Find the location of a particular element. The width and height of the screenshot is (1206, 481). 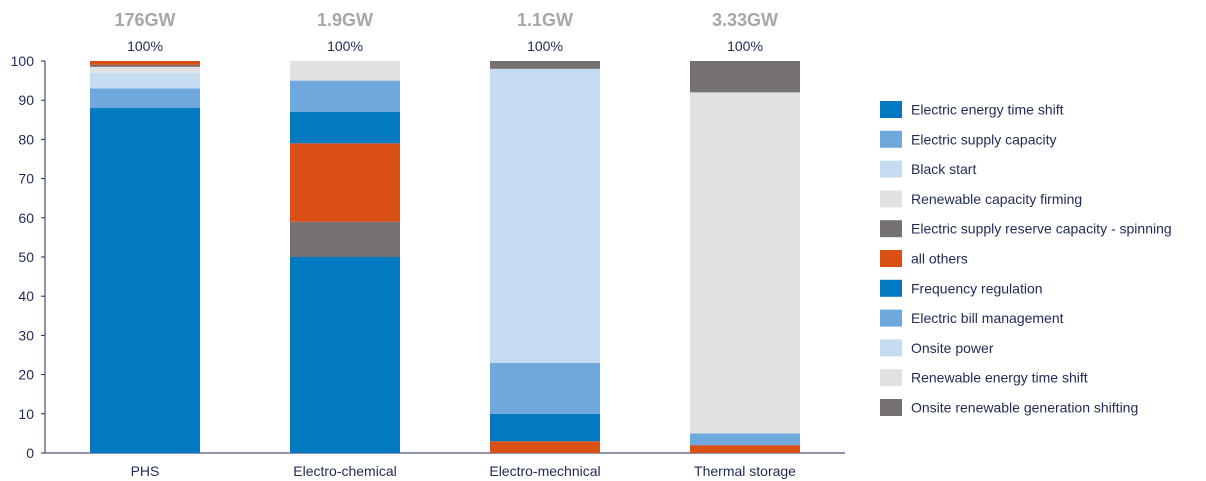

y-tick-label: 0 is located at coordinates (30, 453).